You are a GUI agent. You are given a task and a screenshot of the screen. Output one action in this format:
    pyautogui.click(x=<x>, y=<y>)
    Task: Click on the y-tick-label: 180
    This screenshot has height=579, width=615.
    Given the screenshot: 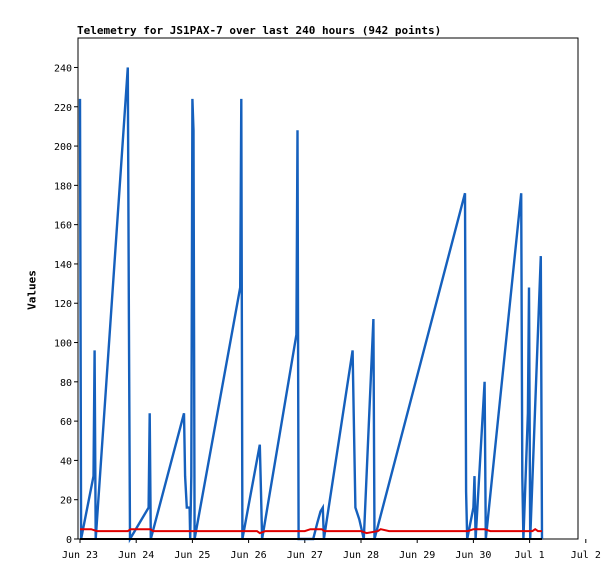 What is the action you would take?
    pyautogui.click(x=63, y=186)
    